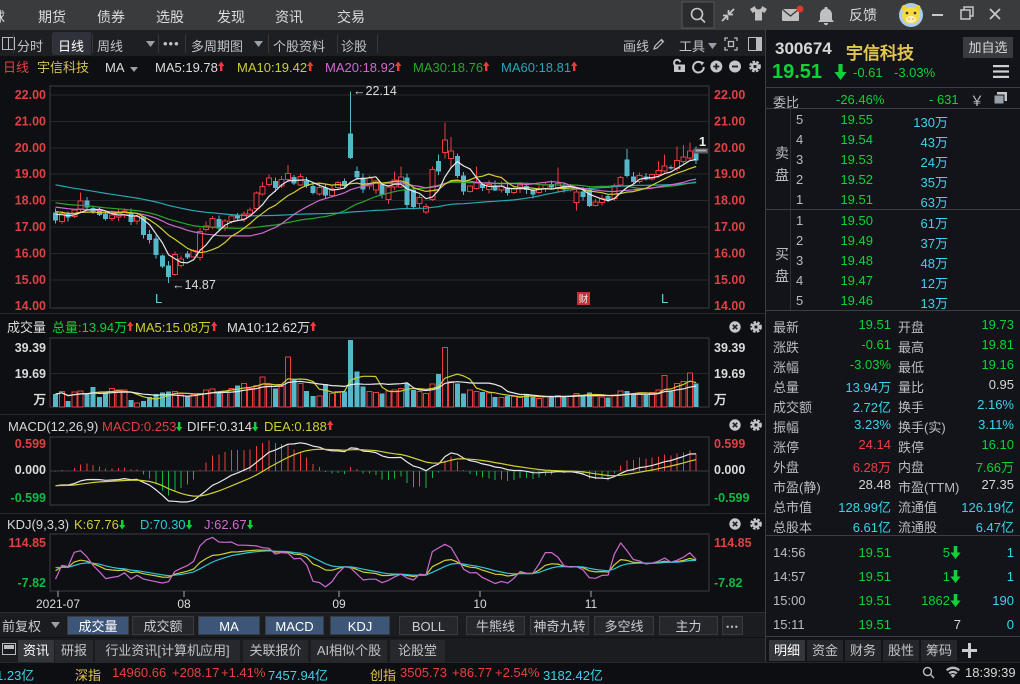  What do you see at coordinates (53, 426) in the screenshot?
I see `svg-text: MACD(12,26,9)` at bounding box center [53, 426].